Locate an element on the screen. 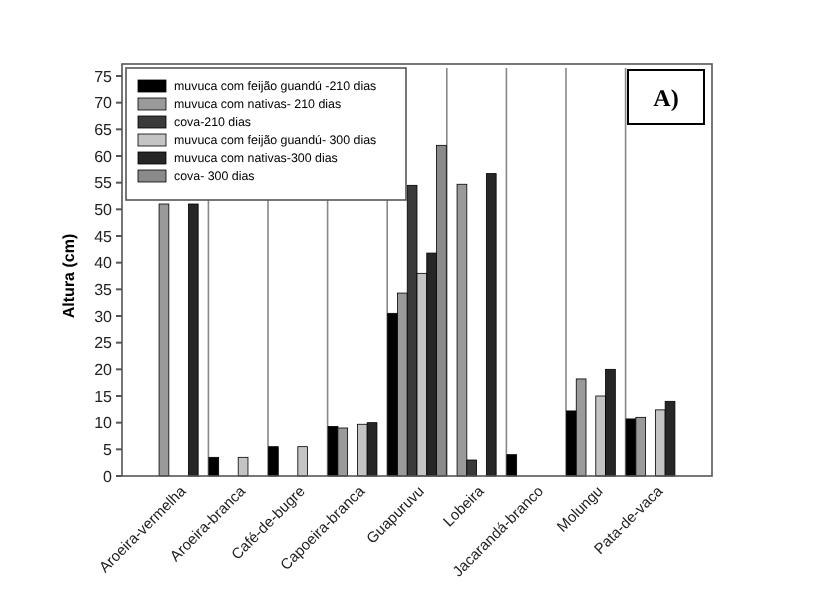 The image size is (814, 606). y-tick-label: 25 is located at coordinates (104, 343).